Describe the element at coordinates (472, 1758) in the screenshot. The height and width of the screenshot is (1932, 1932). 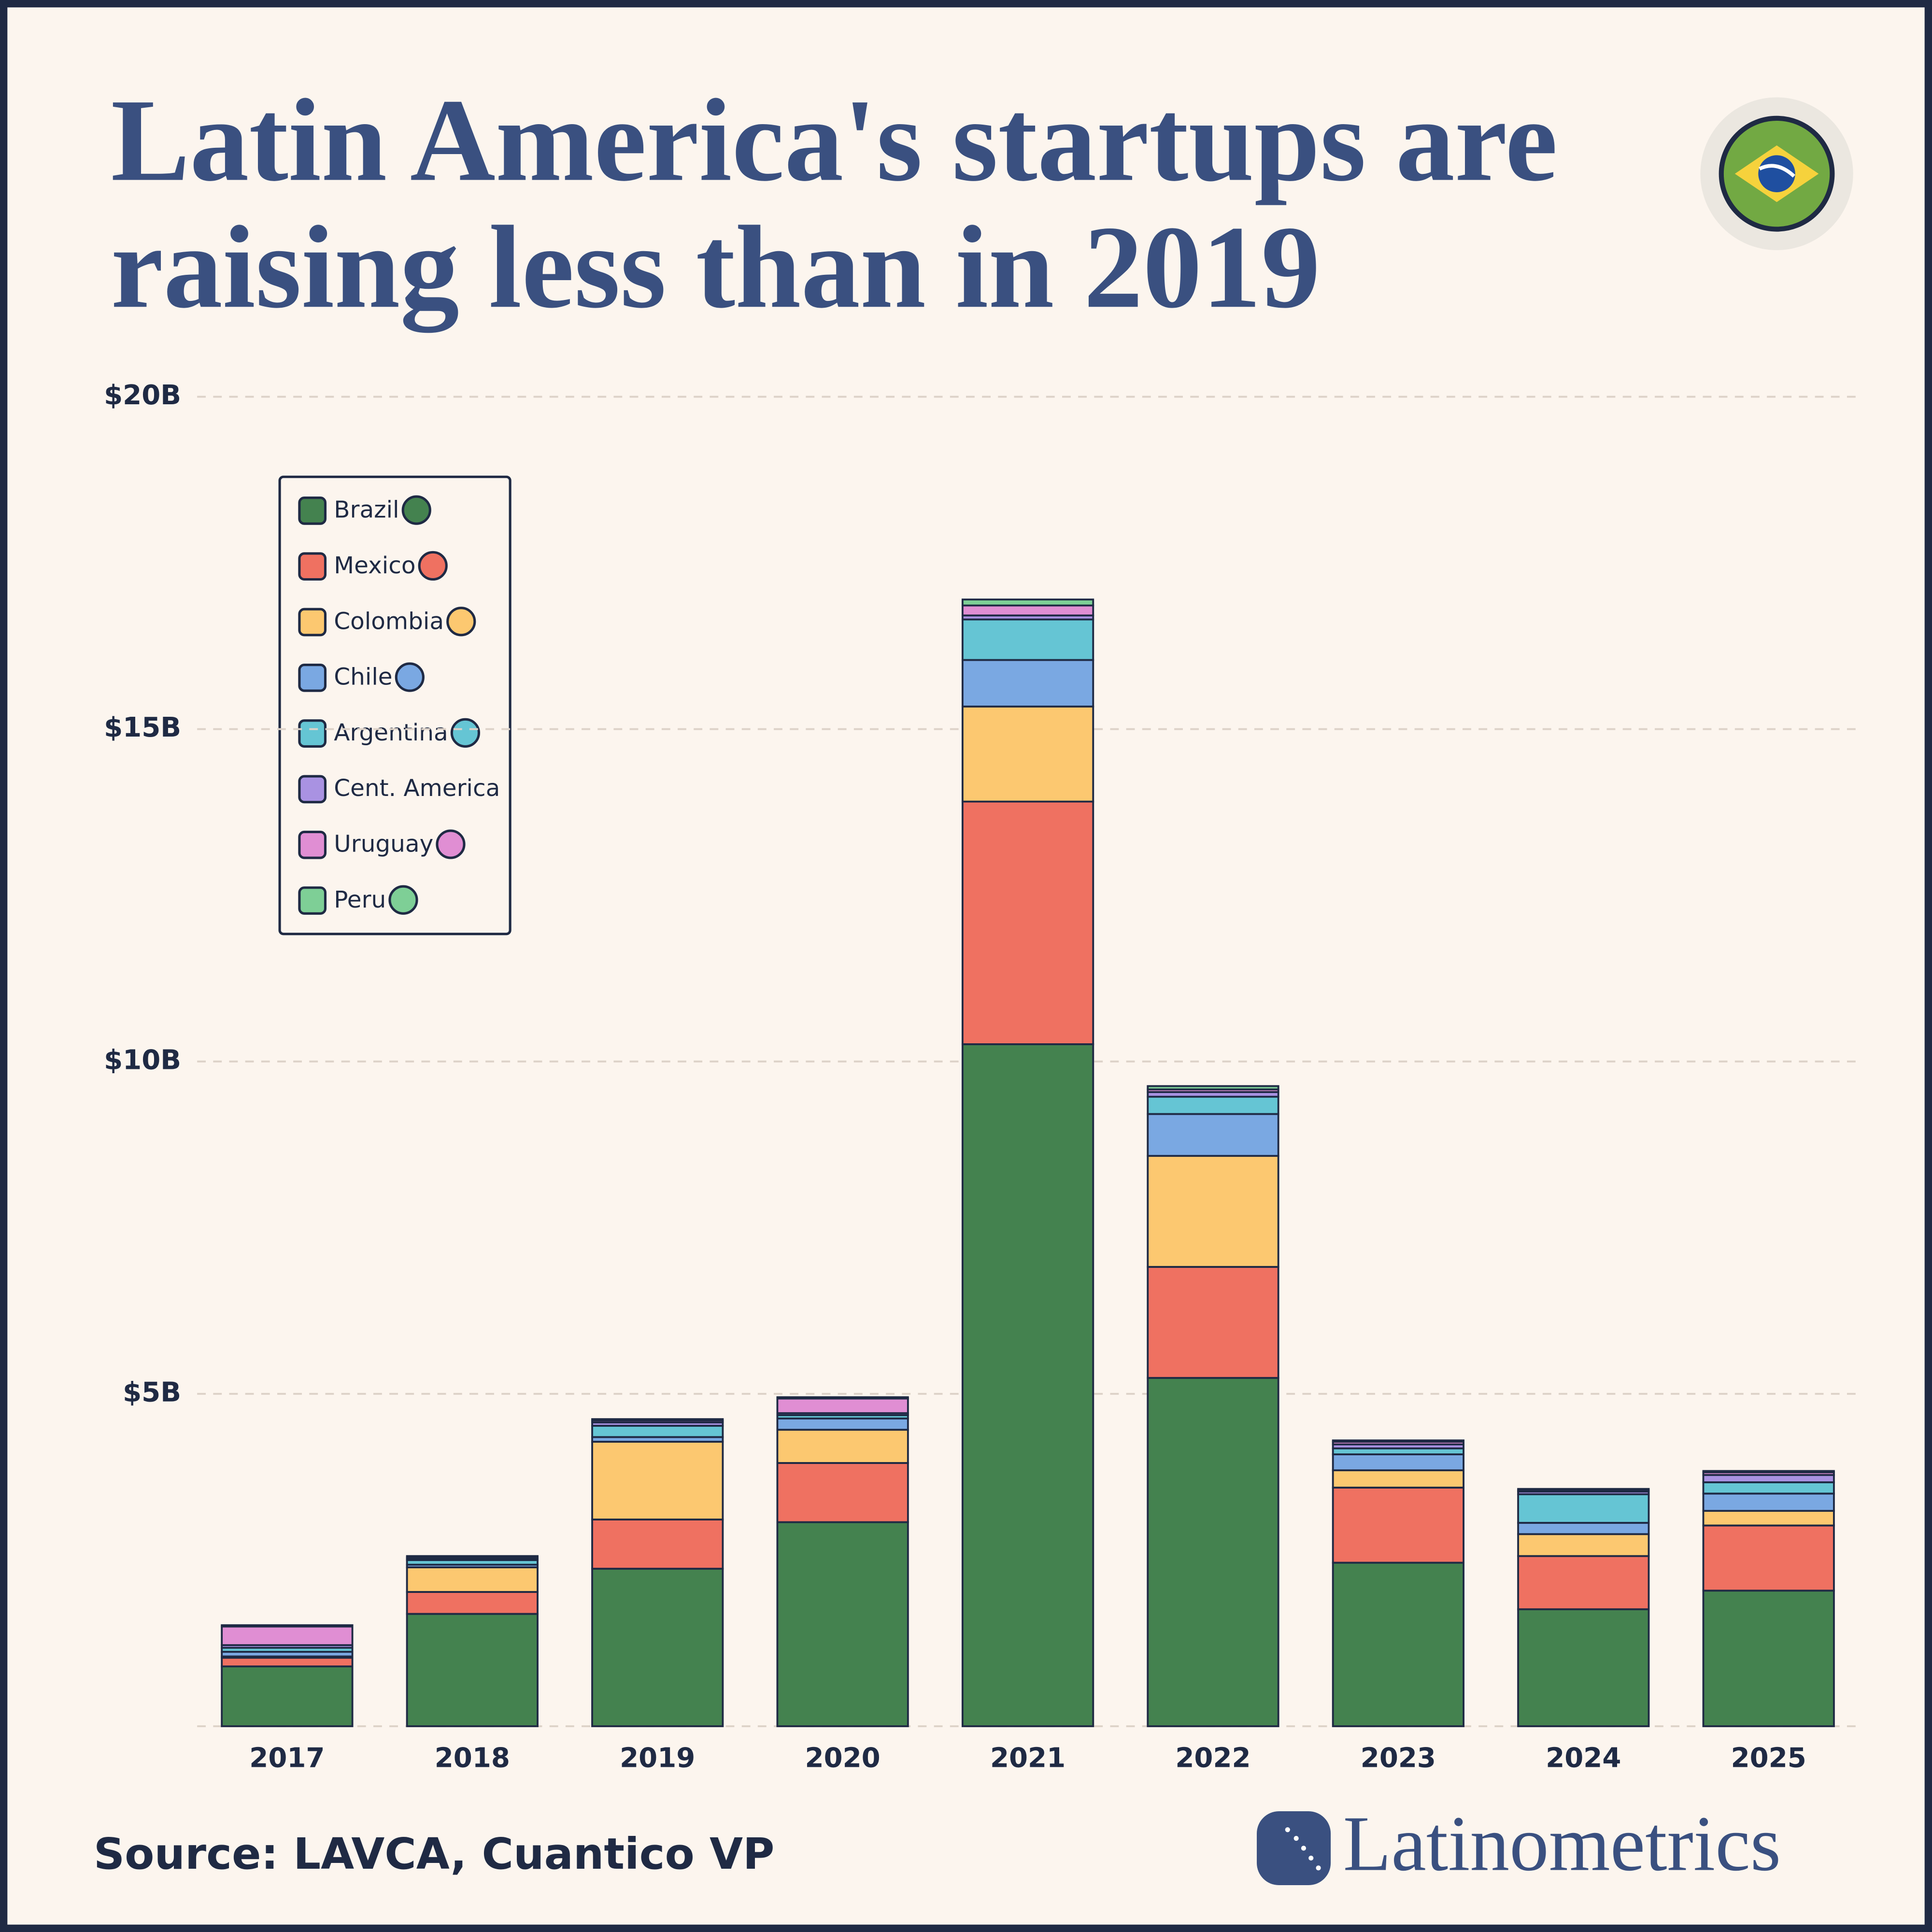
I see `x-tick-label: 2018` at that location.